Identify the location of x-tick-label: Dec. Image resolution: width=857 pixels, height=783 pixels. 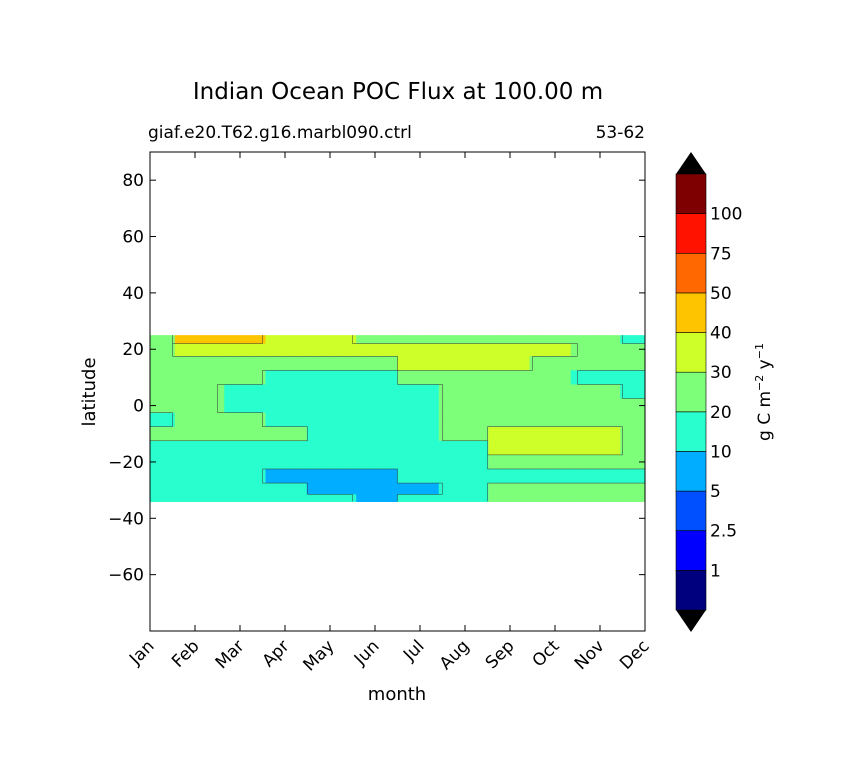
(634, 654).